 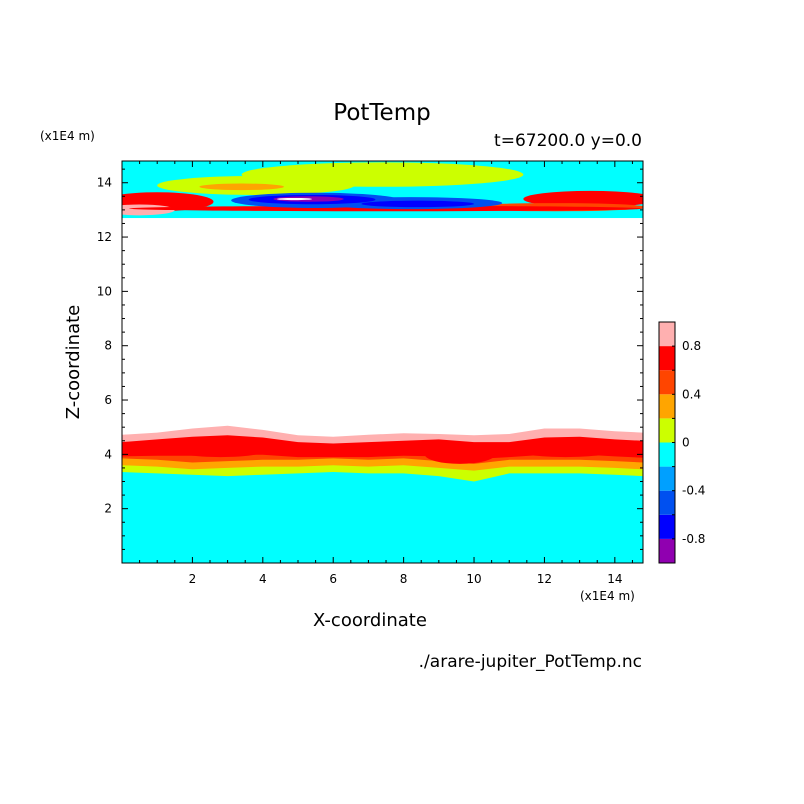 What do you see at coordinates (193, 579) in the screenshot?
I see `x-tick-label: 2` at bounding box center [193, 579].